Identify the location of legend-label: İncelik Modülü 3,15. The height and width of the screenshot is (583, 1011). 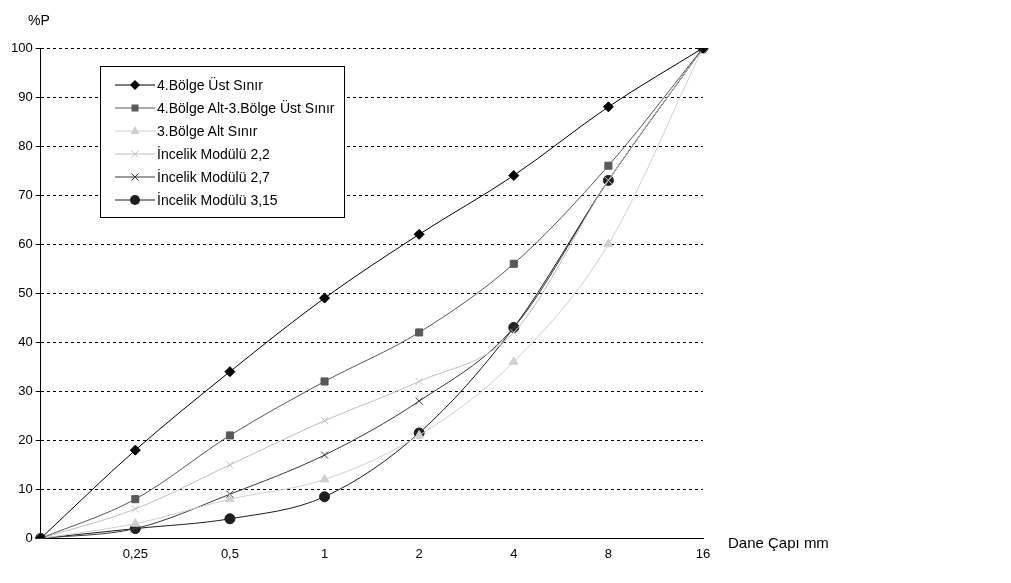
(217, 199).